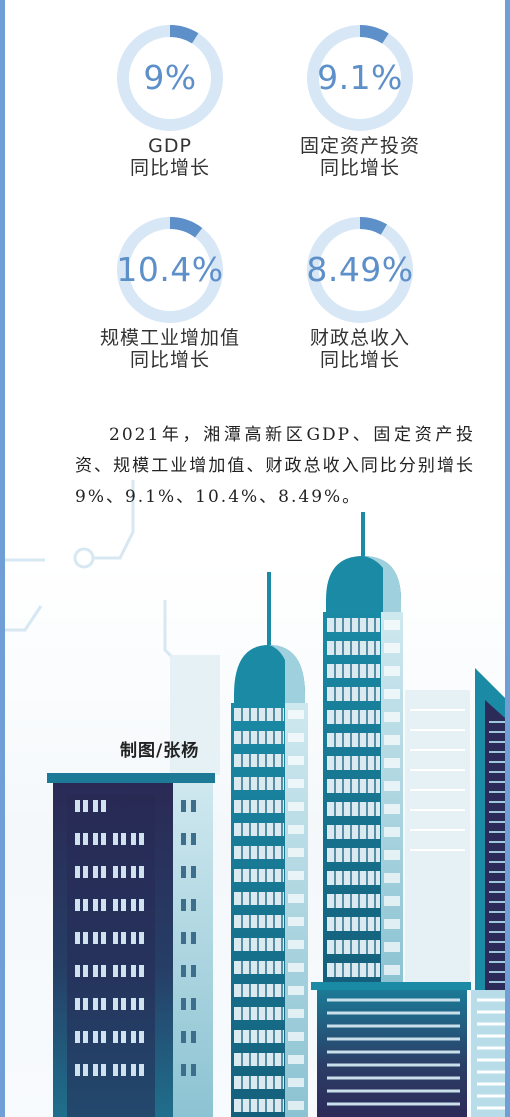  Describe the element at coordinates (131, 945) in the screenshot. I see `left-building` at that location.